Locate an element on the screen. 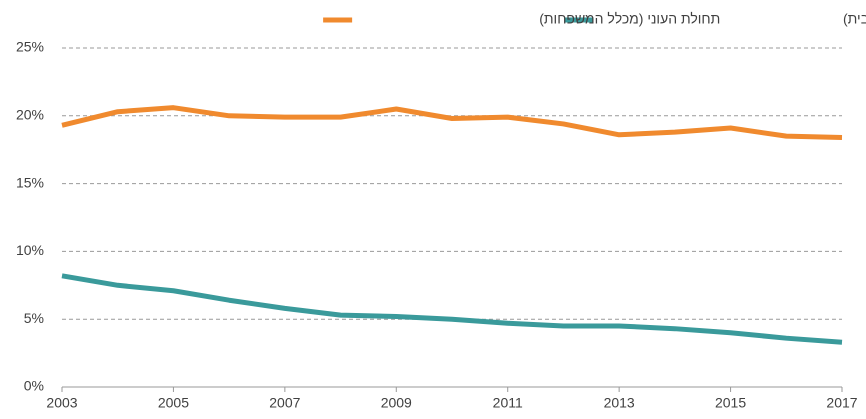 The height and width of the screenshot is (419, 866). y-tick-label: 5% is located at coordinates (34, 318).